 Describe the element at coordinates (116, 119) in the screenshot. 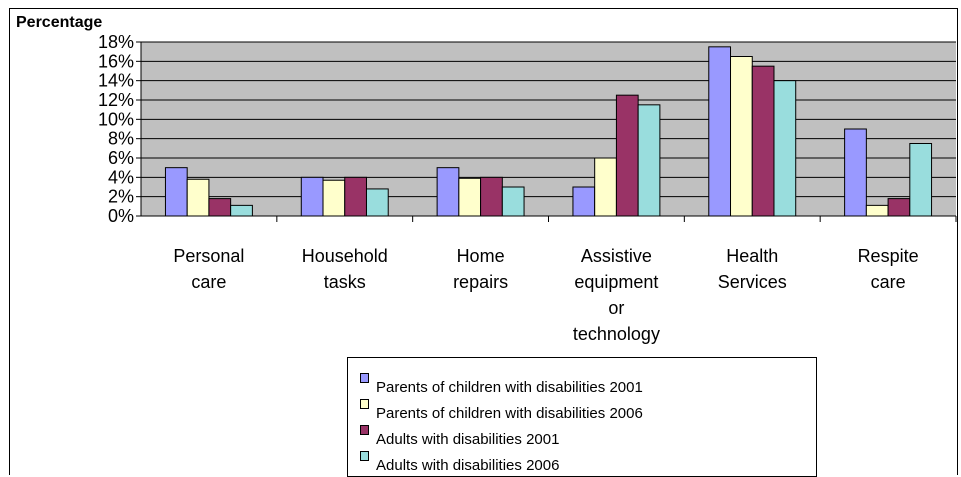

I see `y-tick-label: 10%` at that location.